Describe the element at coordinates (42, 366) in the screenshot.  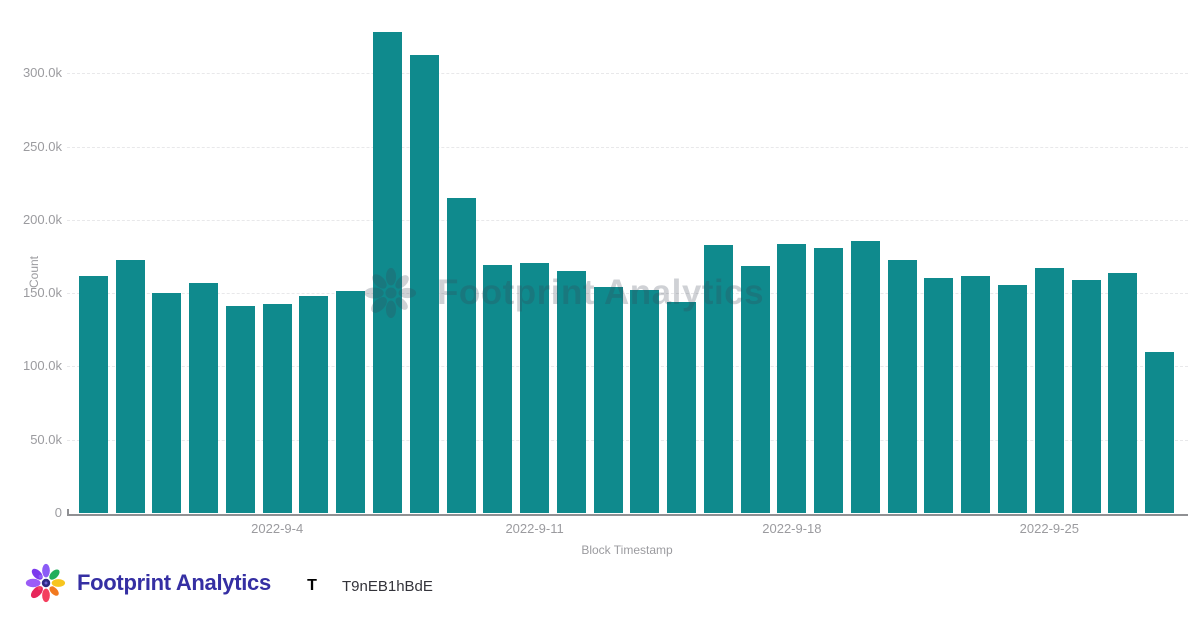
I see `y-axis-tick-label: 100.0k` at that location.